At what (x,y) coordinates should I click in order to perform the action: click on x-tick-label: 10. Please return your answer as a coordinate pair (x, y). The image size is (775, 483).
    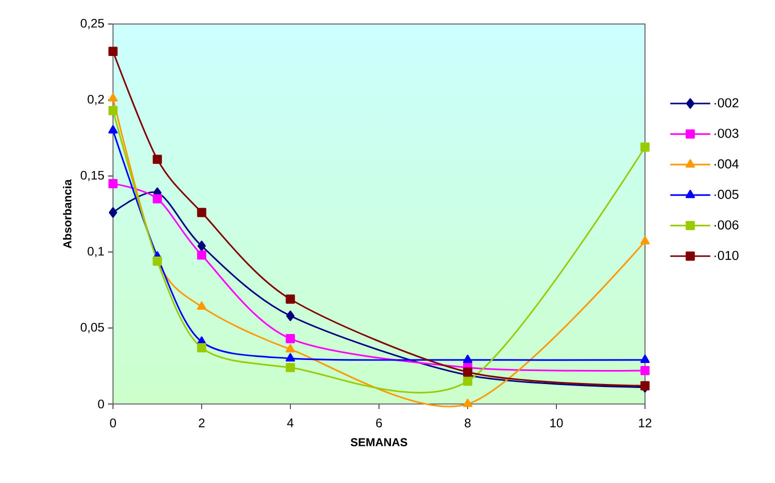
    Looking at the image, I should click on (556, 423).